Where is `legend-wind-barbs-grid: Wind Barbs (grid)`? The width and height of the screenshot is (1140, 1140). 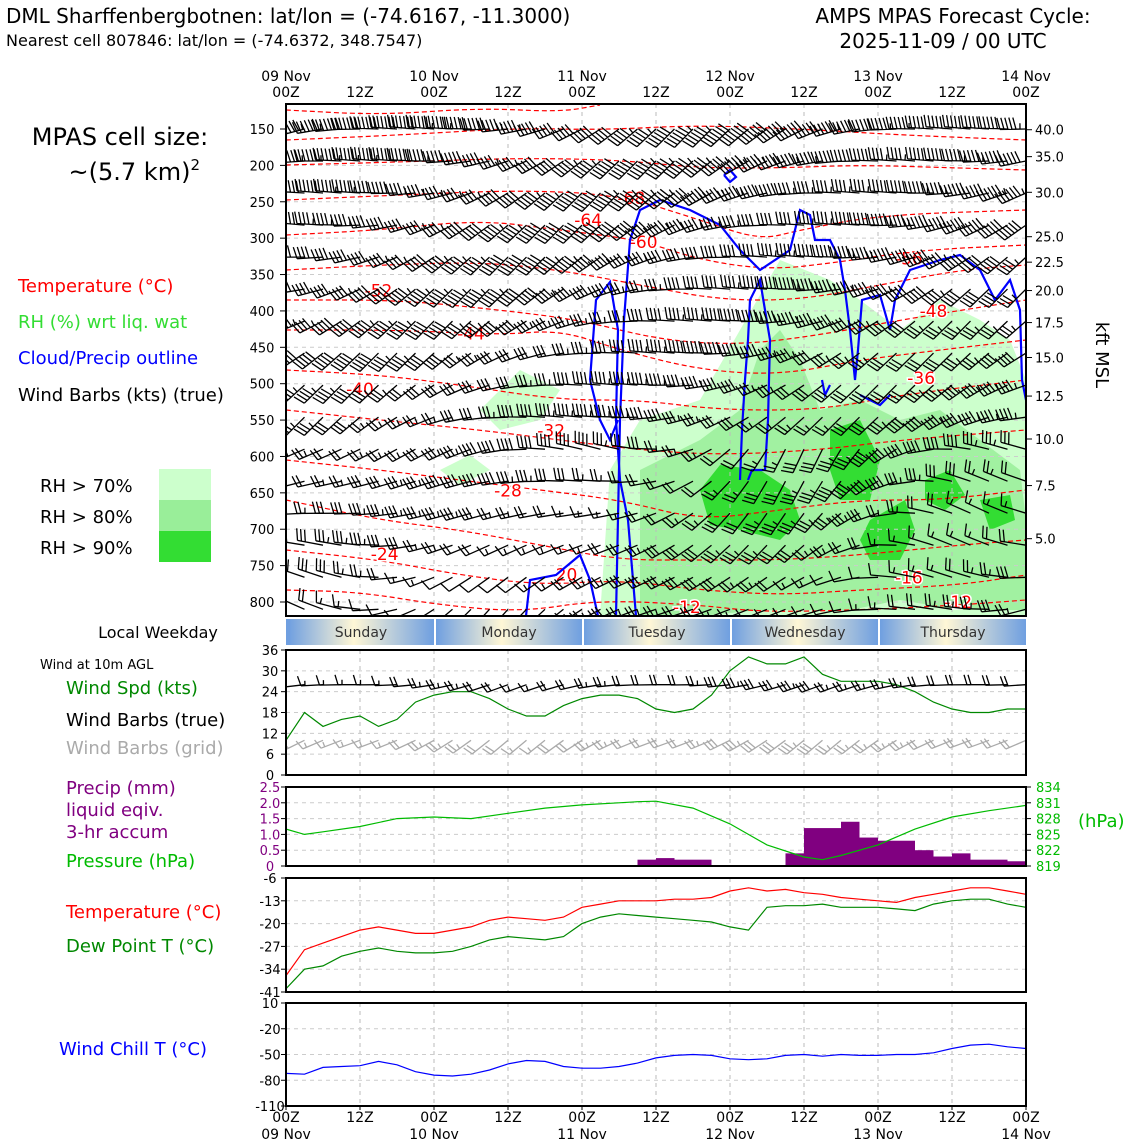 legend-wind-barbs-grid: Wind Barbs (grid) is located at coordinates (145, 748).